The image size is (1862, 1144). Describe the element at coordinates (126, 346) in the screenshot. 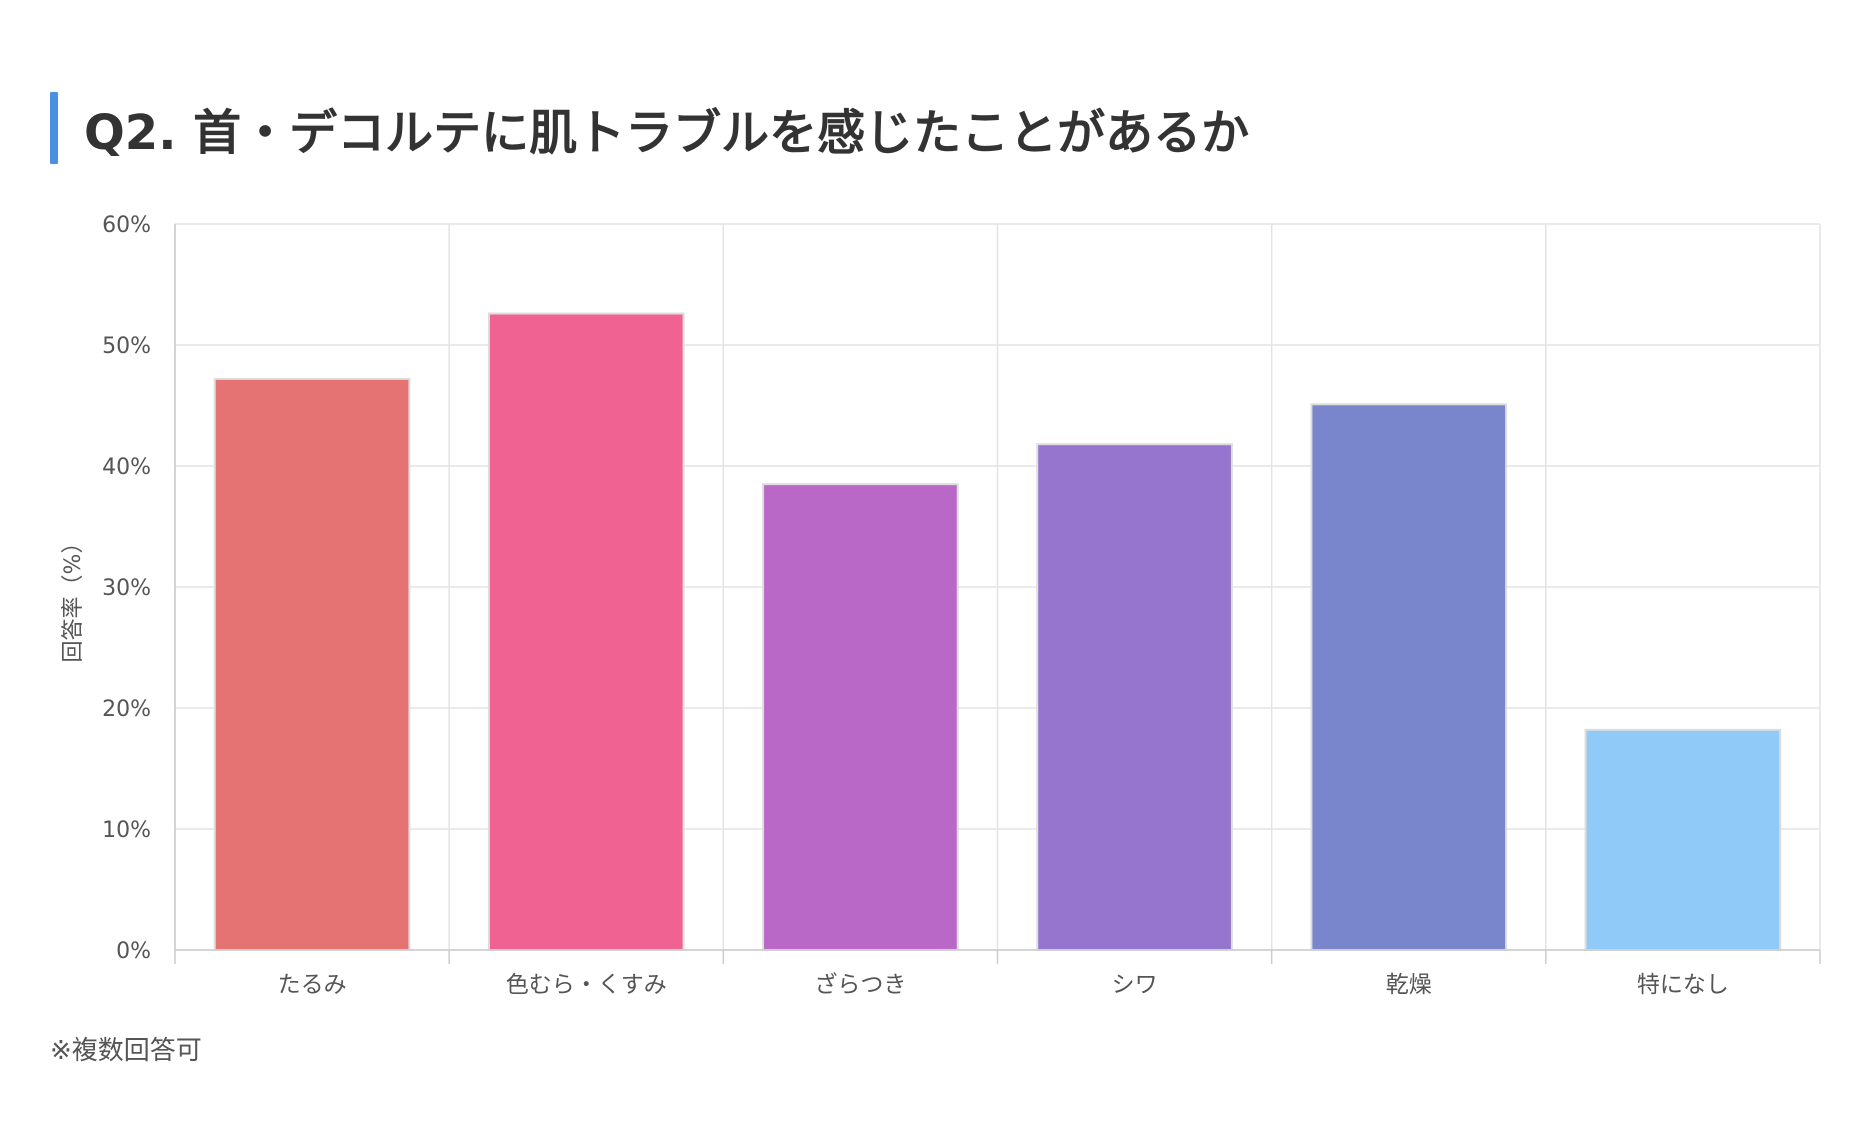

I see `y-tick-label: 50%` at that location.